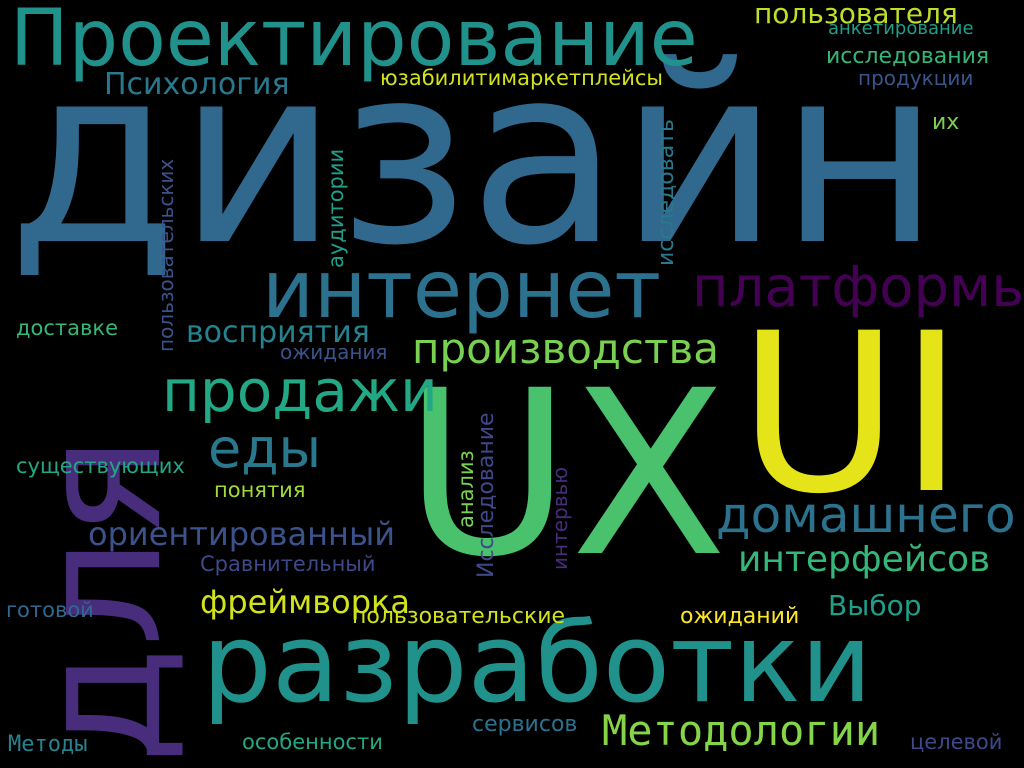 Image resolution: width=1024 pixels, height=768 pixels. I want to click on word-ozhidaniya: ожидания, so click(334, 352).